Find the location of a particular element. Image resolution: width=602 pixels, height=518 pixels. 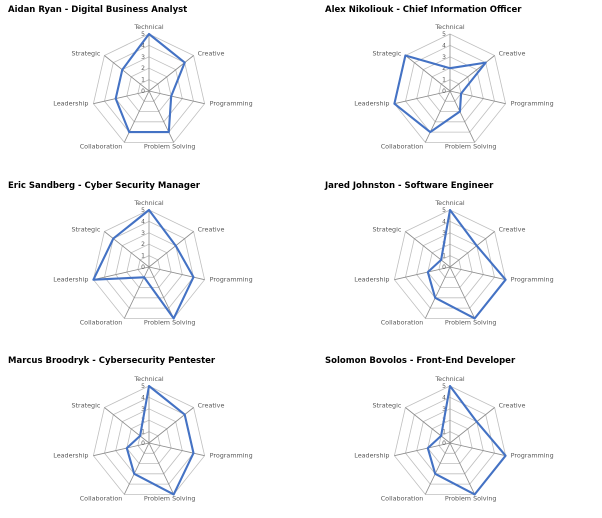

chart-title: Jared Johnston - Software Engineer is located at coordinates (409, 186).